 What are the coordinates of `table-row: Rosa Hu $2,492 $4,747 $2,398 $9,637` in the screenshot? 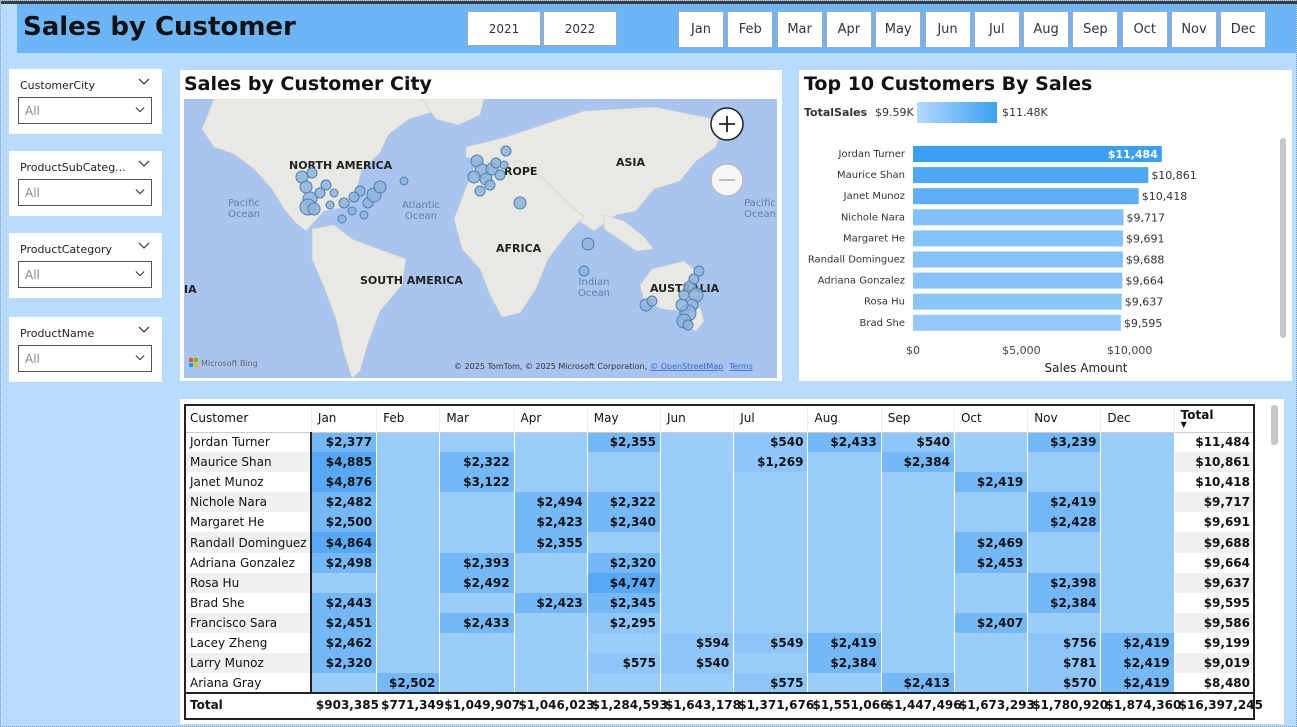 It's located at (720, 582).